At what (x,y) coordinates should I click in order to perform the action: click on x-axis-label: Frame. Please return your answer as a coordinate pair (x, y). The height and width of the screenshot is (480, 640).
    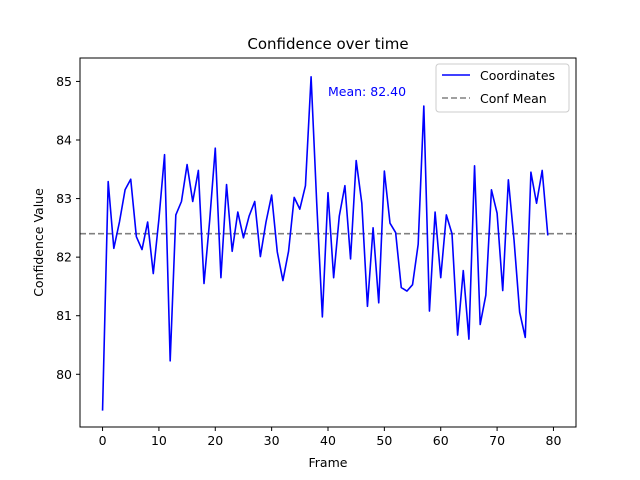
    Looking at the image, I should click on (328, 462).